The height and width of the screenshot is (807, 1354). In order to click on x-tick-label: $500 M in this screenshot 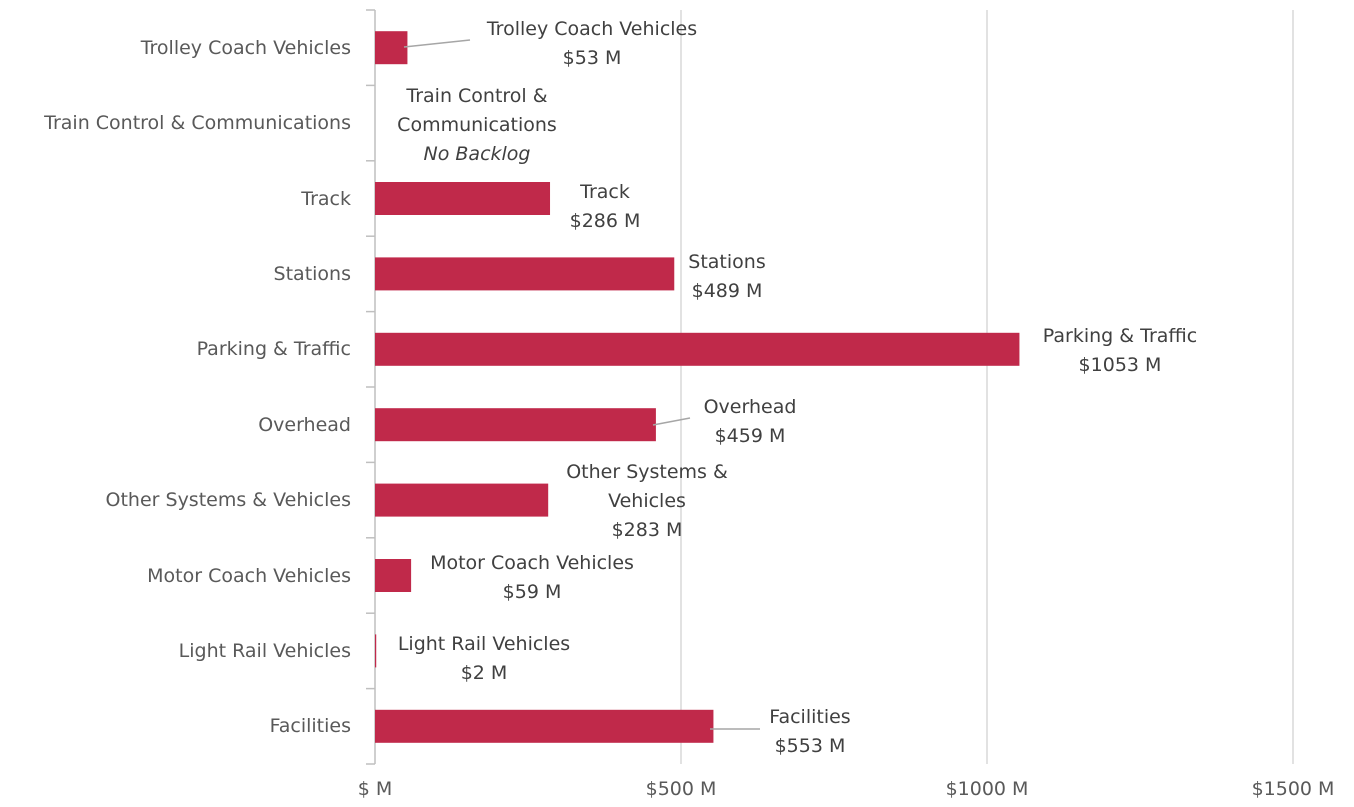, I will do `click(681, 789)`.